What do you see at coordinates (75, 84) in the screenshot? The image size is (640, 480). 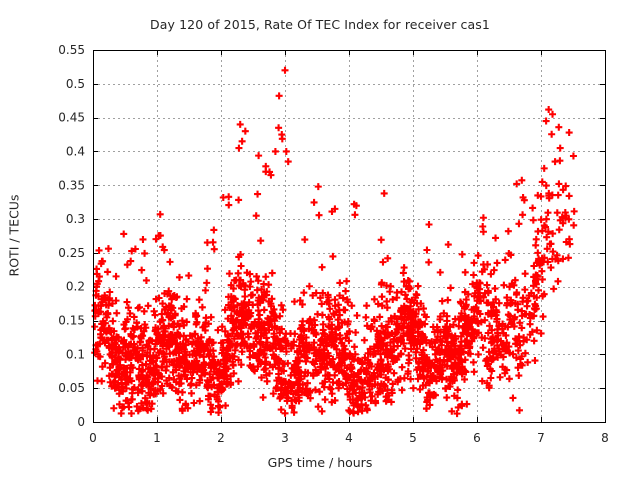 I see `y-tick-label: 0.5` at bounding box center [75, 84].